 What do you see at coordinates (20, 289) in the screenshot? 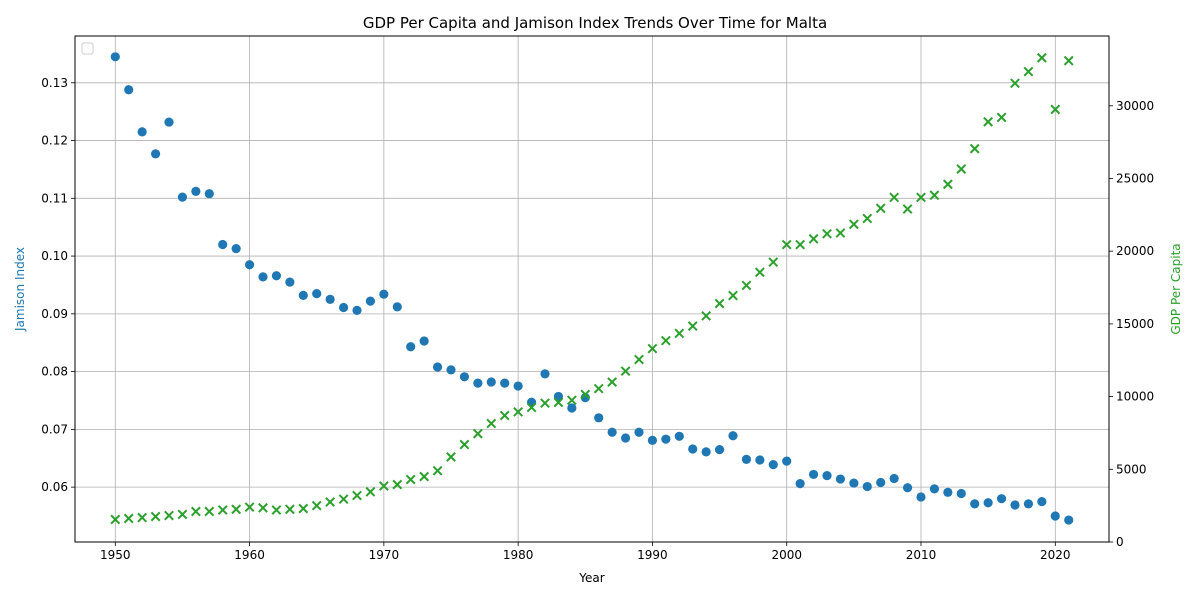
I see `y-axis-left-title: Jamison Index` at bounding box center [20, 289].